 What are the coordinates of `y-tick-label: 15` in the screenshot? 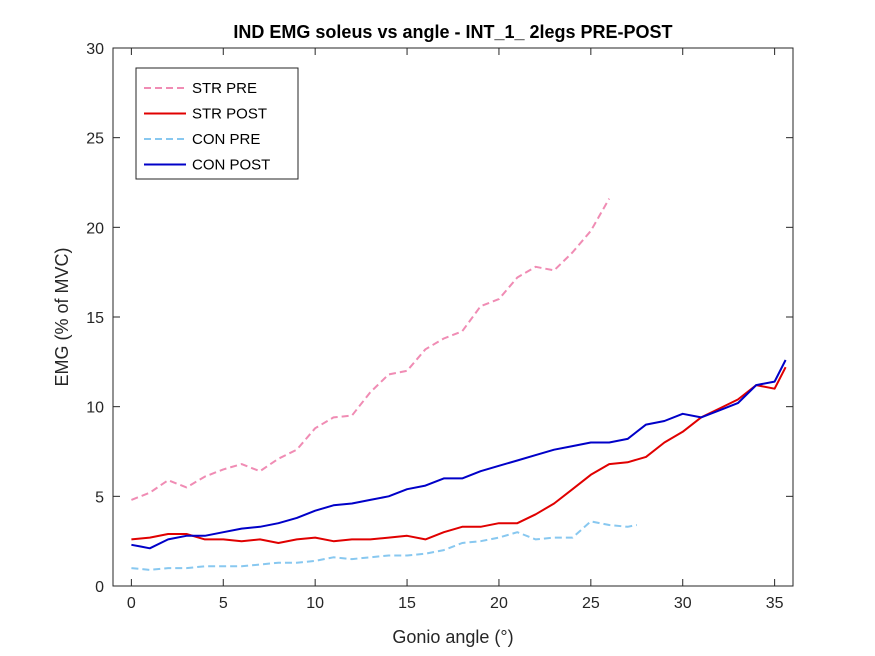 It's located at (95, 318).